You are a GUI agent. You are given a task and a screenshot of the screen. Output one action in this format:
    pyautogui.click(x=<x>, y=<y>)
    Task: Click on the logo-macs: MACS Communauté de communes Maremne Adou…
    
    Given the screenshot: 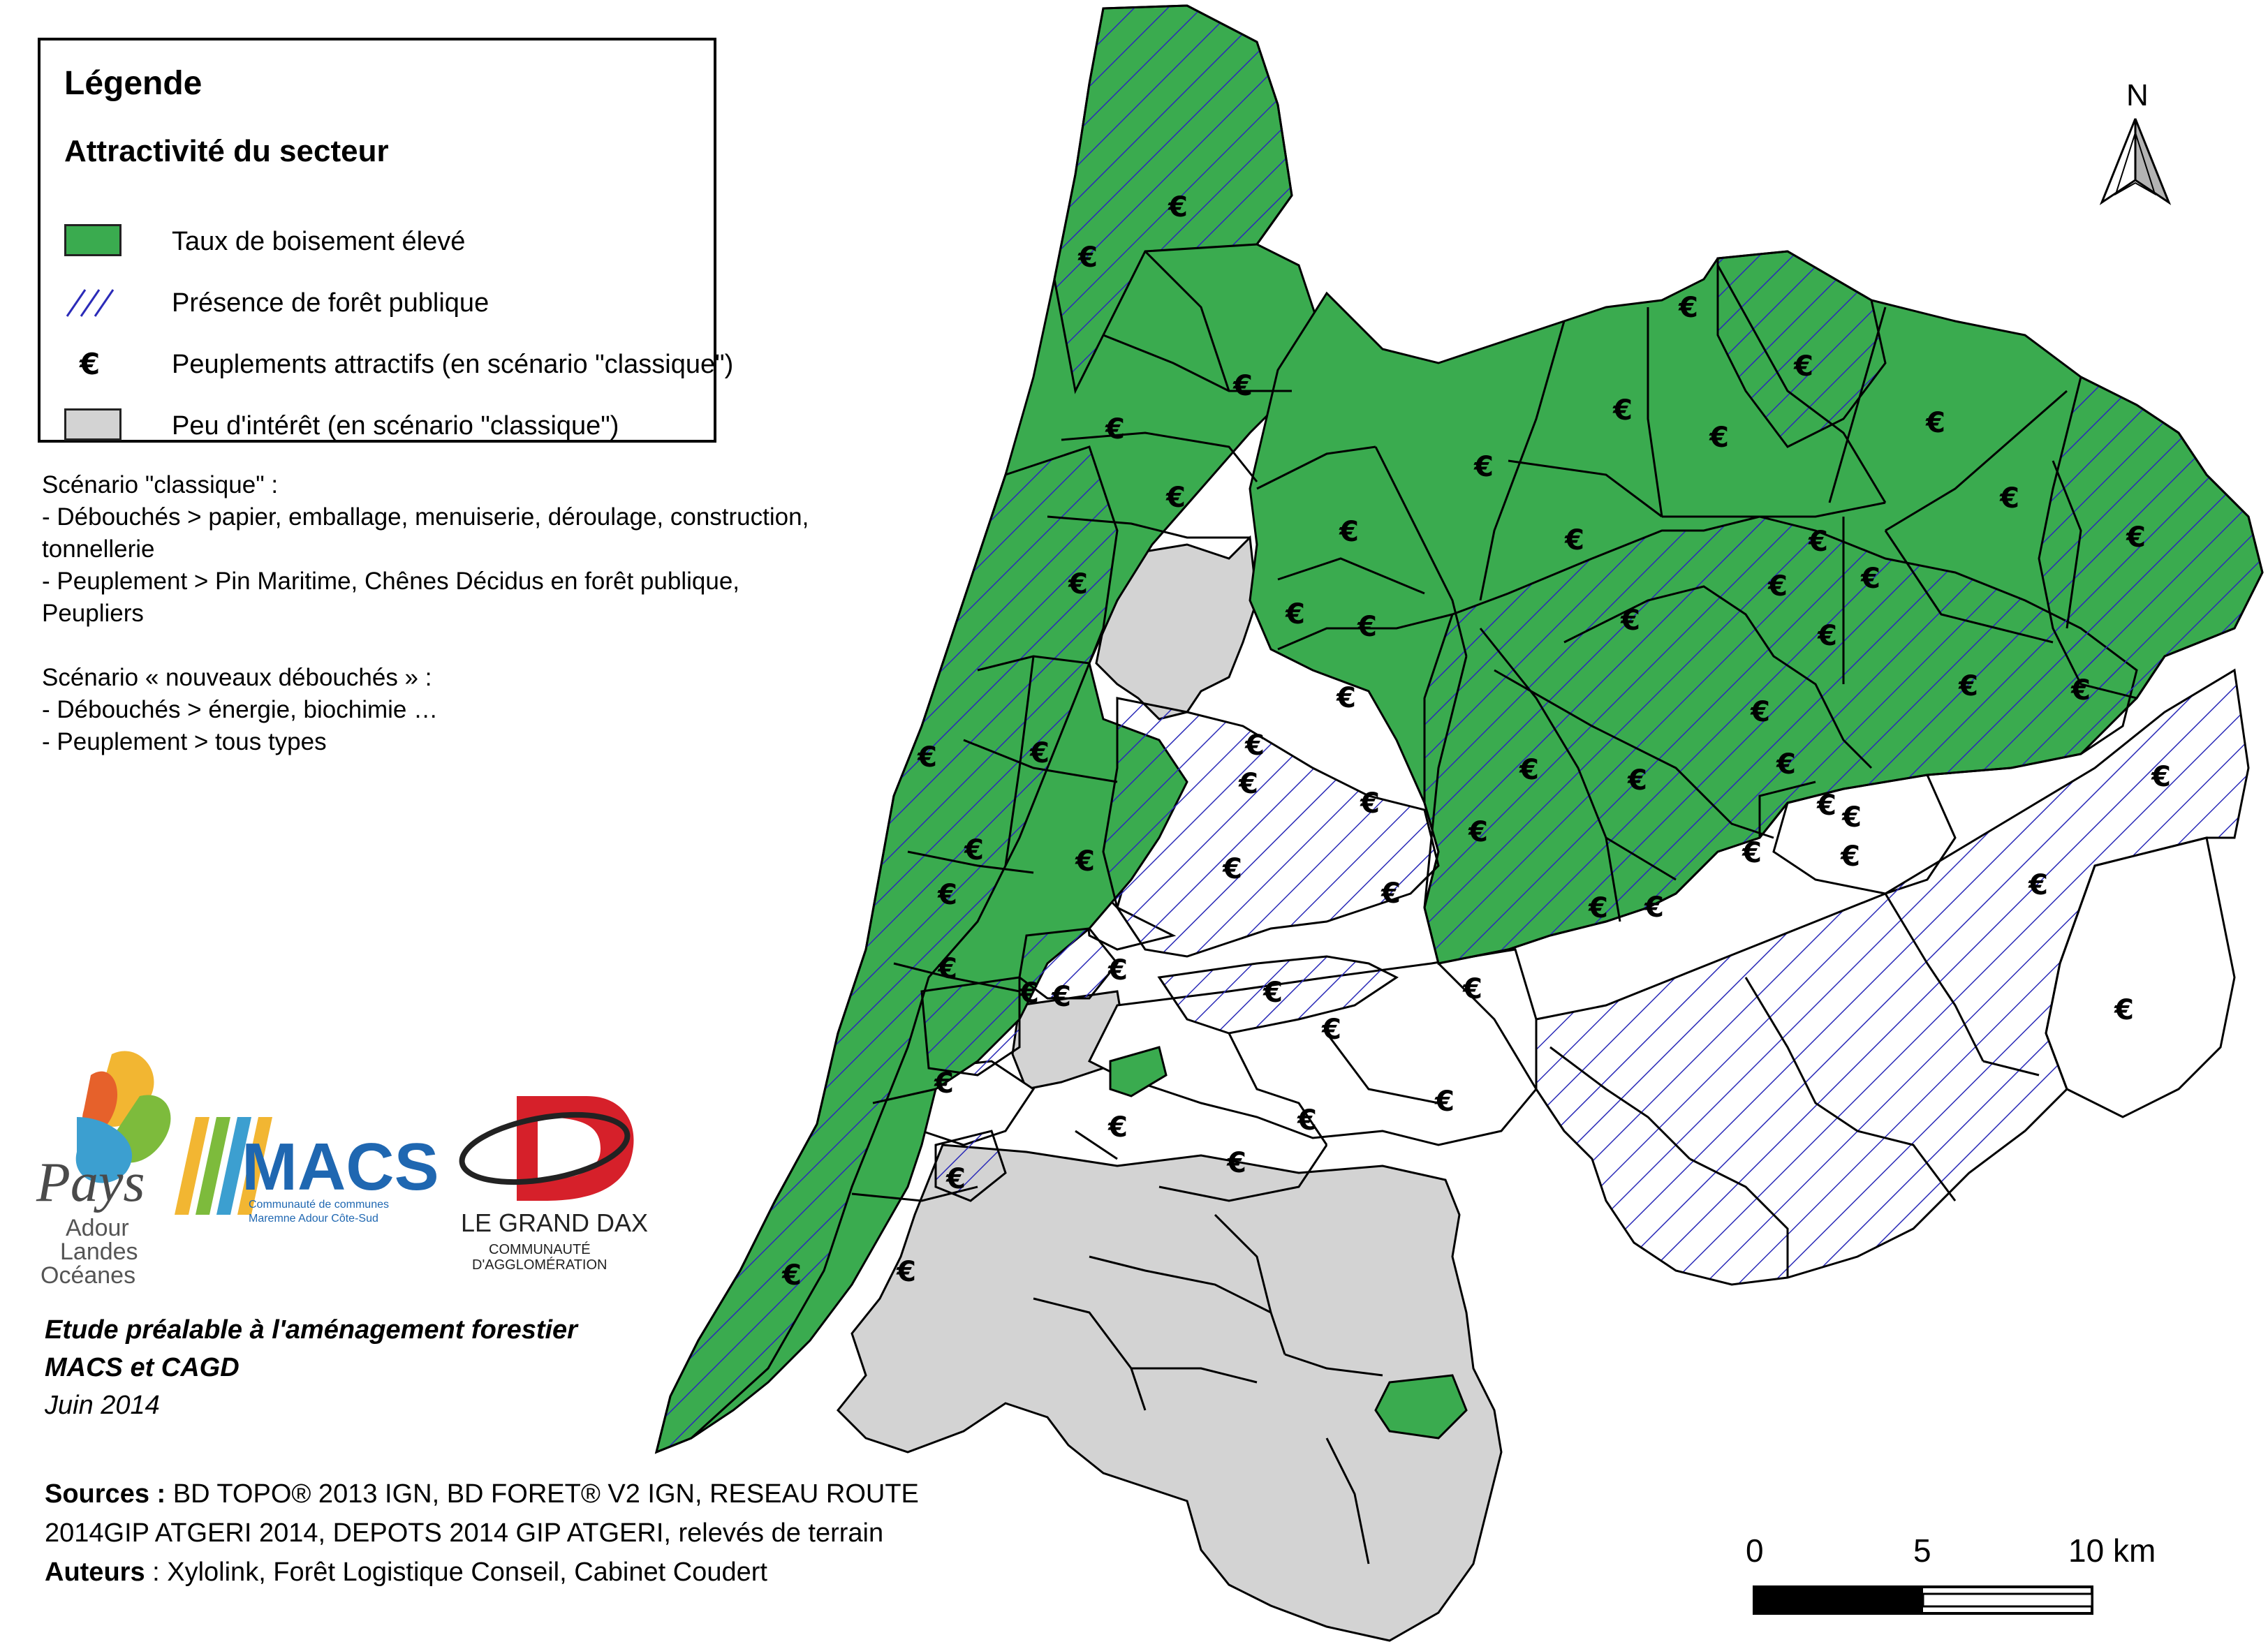 What is the action you would take?
    pyautogui.click(x=307, y=1171)
    